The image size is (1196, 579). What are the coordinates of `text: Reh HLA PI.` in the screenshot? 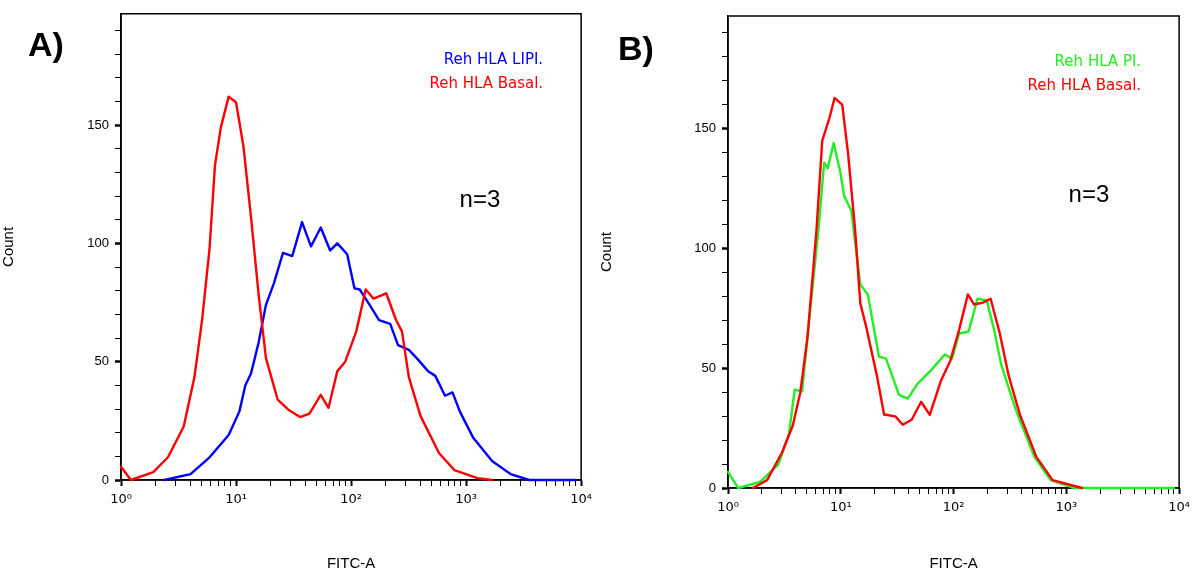 It's located at (1098, 60).